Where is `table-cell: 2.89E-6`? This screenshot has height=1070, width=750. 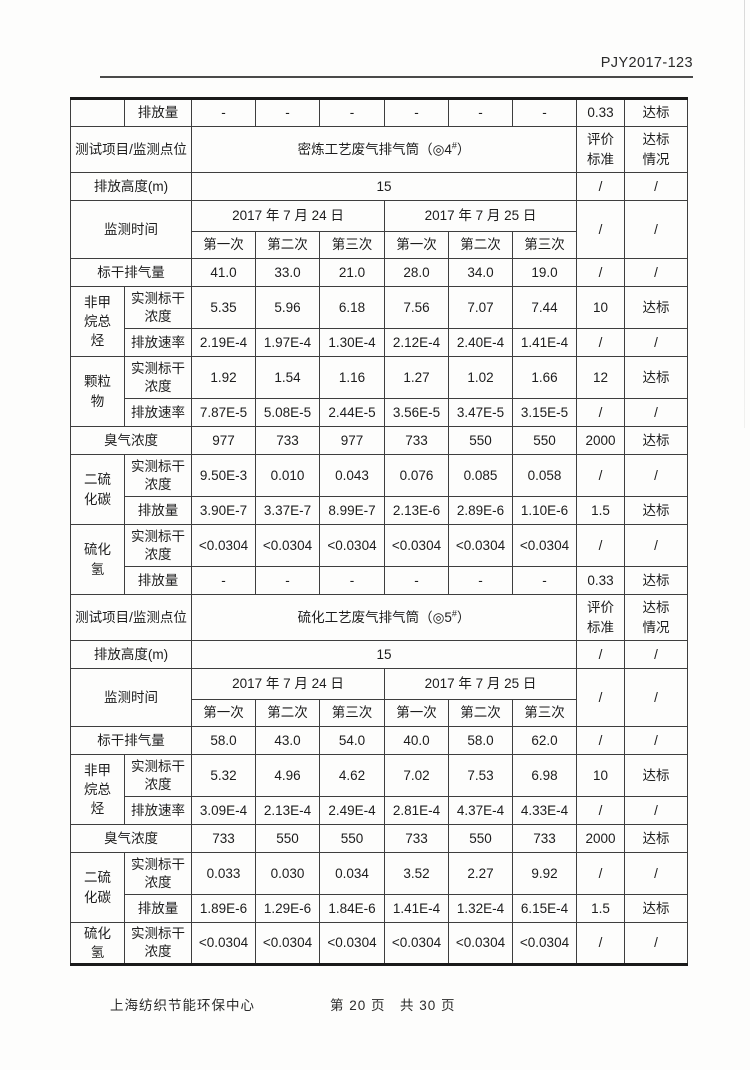 table-cell: 2.89E-6 is located at coordinates (480, 510).